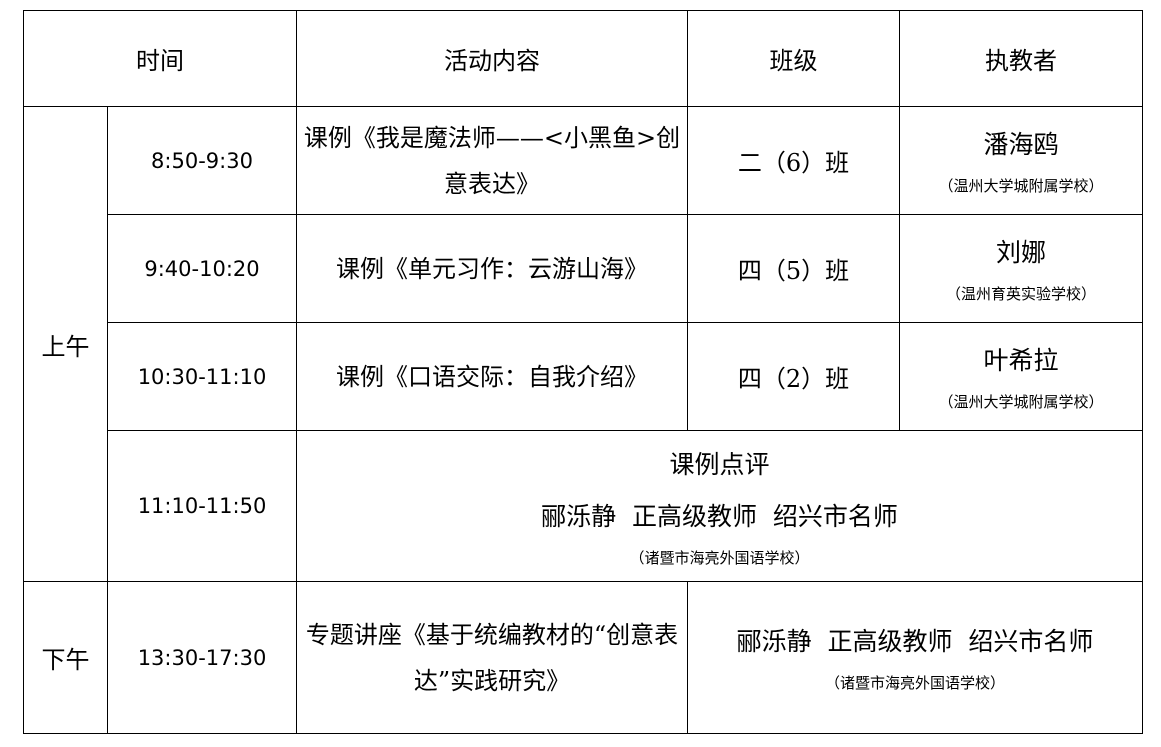 The height and width of the screenshot is (747, 1161). What do you see at coordinates (65, 657) in the screenshot?
I see `afternoon-label: 下午` at bounding box center [65, 657].